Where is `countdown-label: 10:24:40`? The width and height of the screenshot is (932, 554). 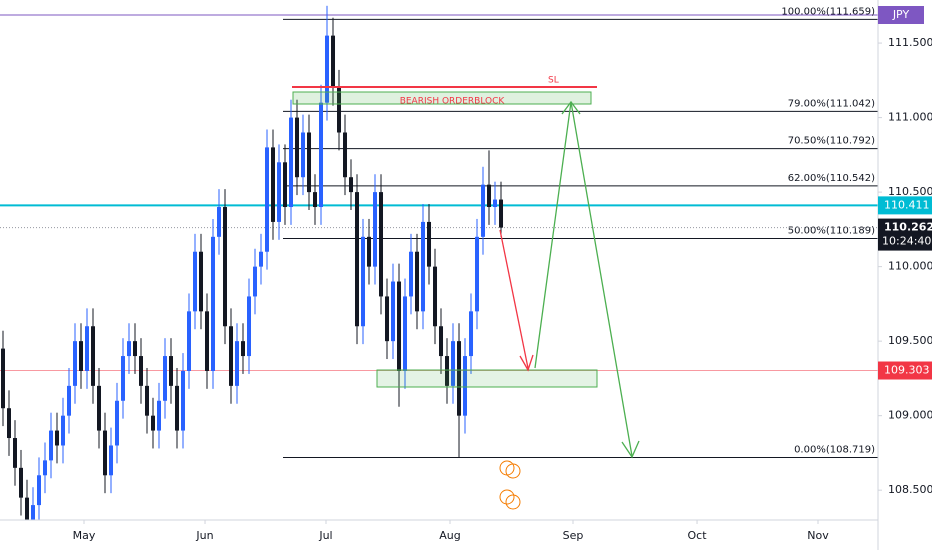 countdown-label: 10:24:40 is located at coordinates (906, 241).